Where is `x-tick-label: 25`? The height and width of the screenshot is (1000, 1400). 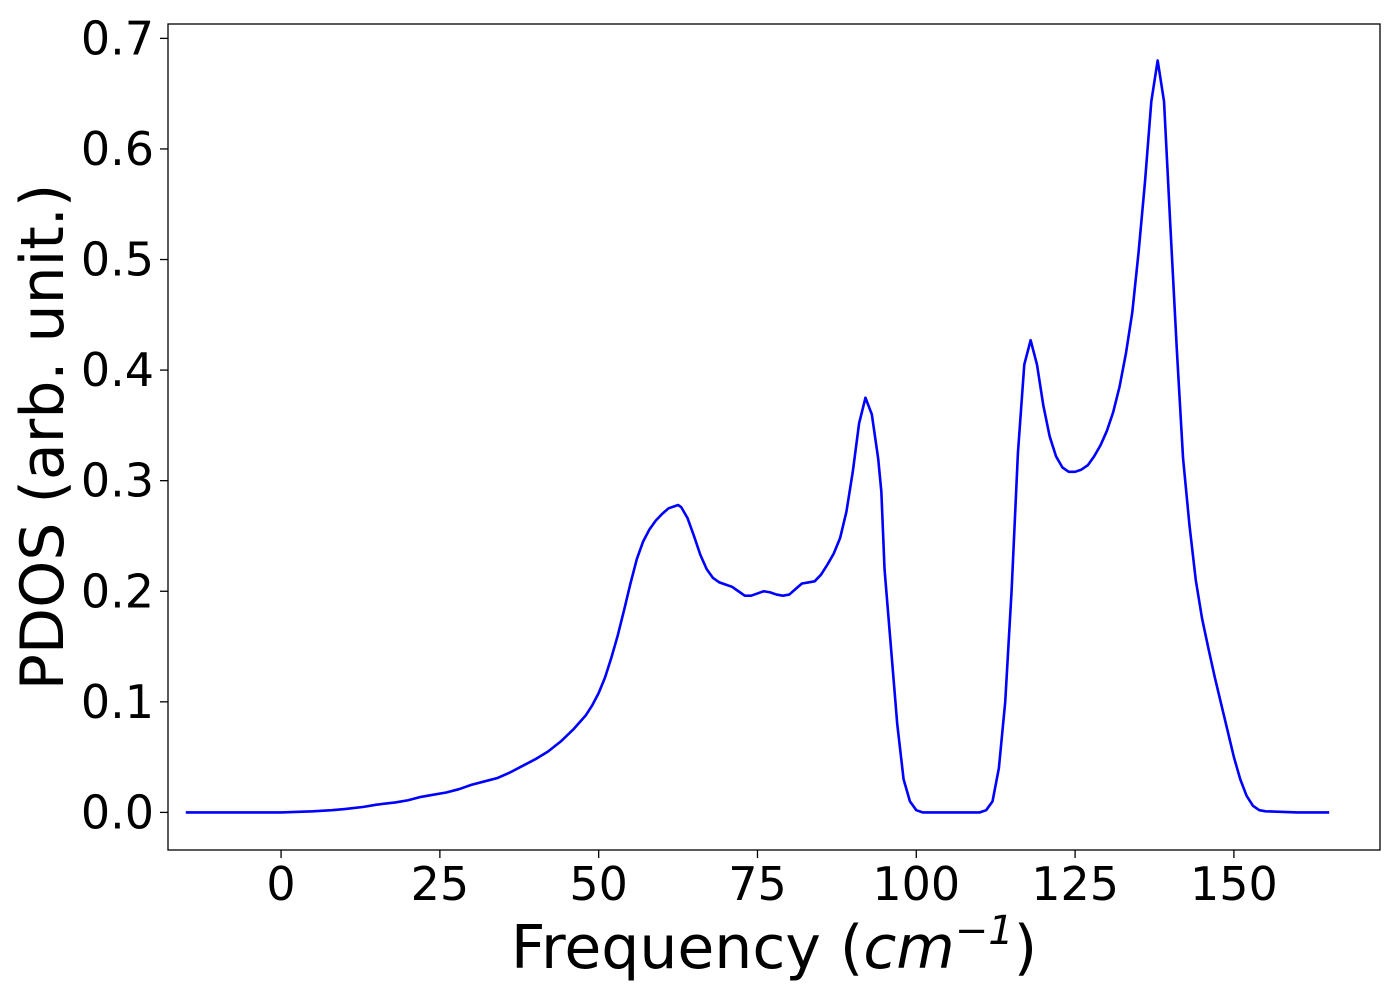
x-tick-label: 25 is located at coordinates (440, 884).